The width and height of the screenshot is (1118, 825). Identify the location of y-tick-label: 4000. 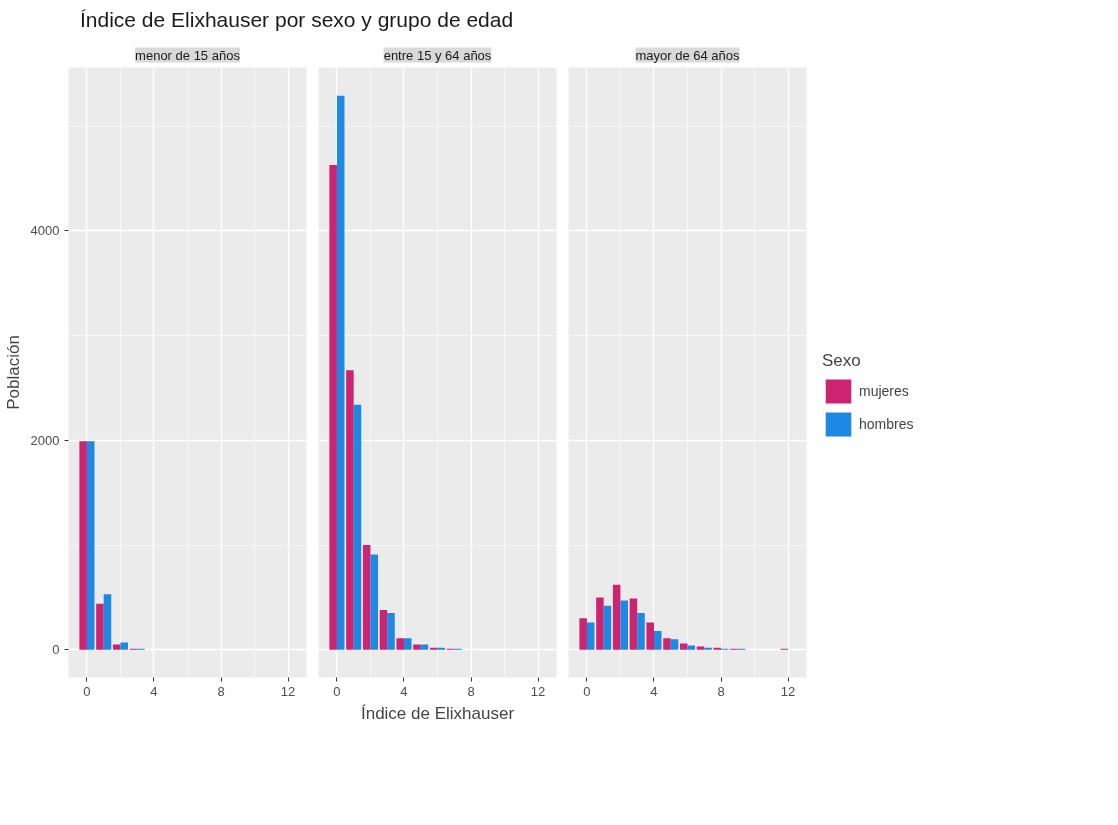
(45, 231).